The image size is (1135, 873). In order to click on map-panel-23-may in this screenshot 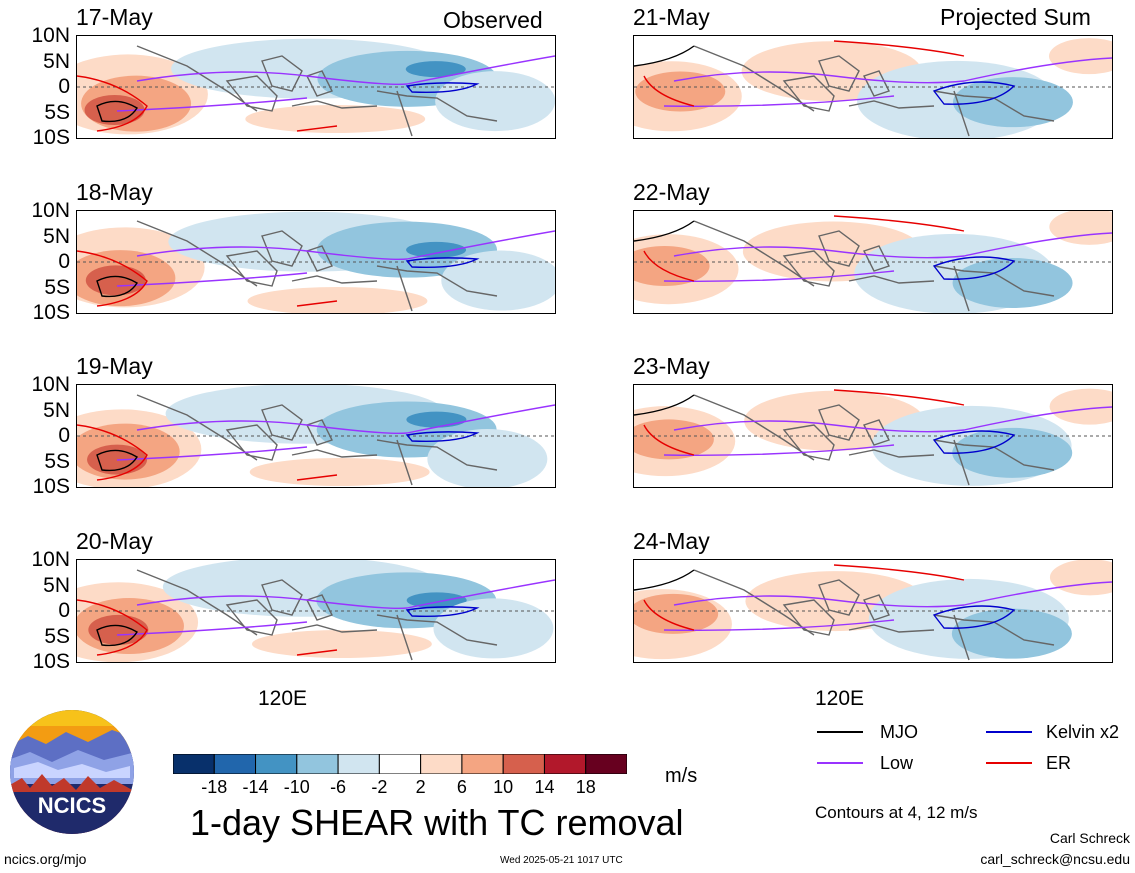, I will do `click(873, 436)`.